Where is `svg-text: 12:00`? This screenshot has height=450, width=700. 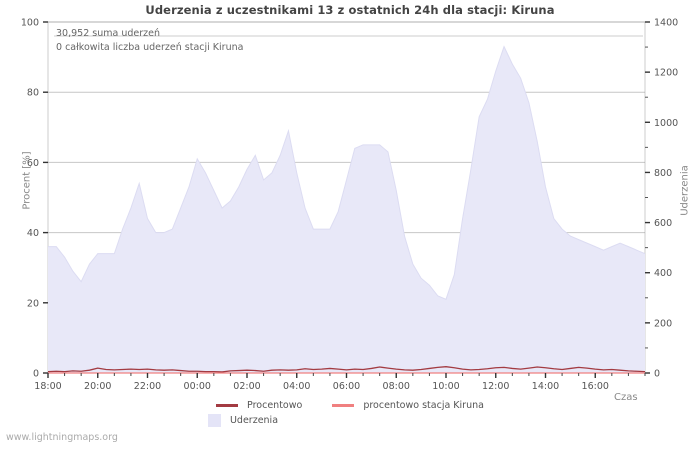
svg-text: 12:00 is located at coordinates (495, 386).